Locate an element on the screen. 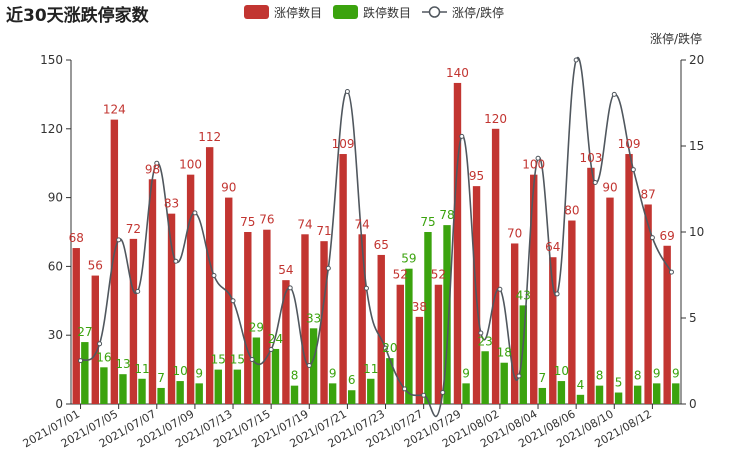 The image size is (750, 463). right-tick-label: 20 is located at coordinates (696, 60).